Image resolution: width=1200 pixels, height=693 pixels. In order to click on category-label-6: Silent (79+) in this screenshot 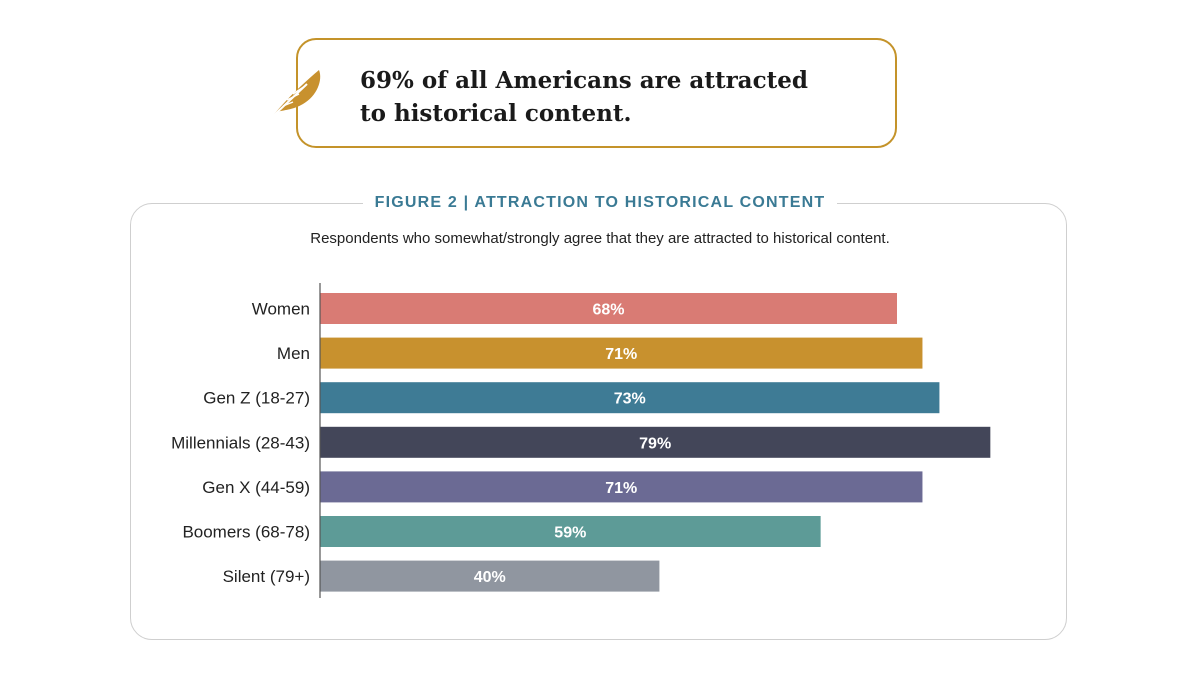, I will do `click(266, 576)`.